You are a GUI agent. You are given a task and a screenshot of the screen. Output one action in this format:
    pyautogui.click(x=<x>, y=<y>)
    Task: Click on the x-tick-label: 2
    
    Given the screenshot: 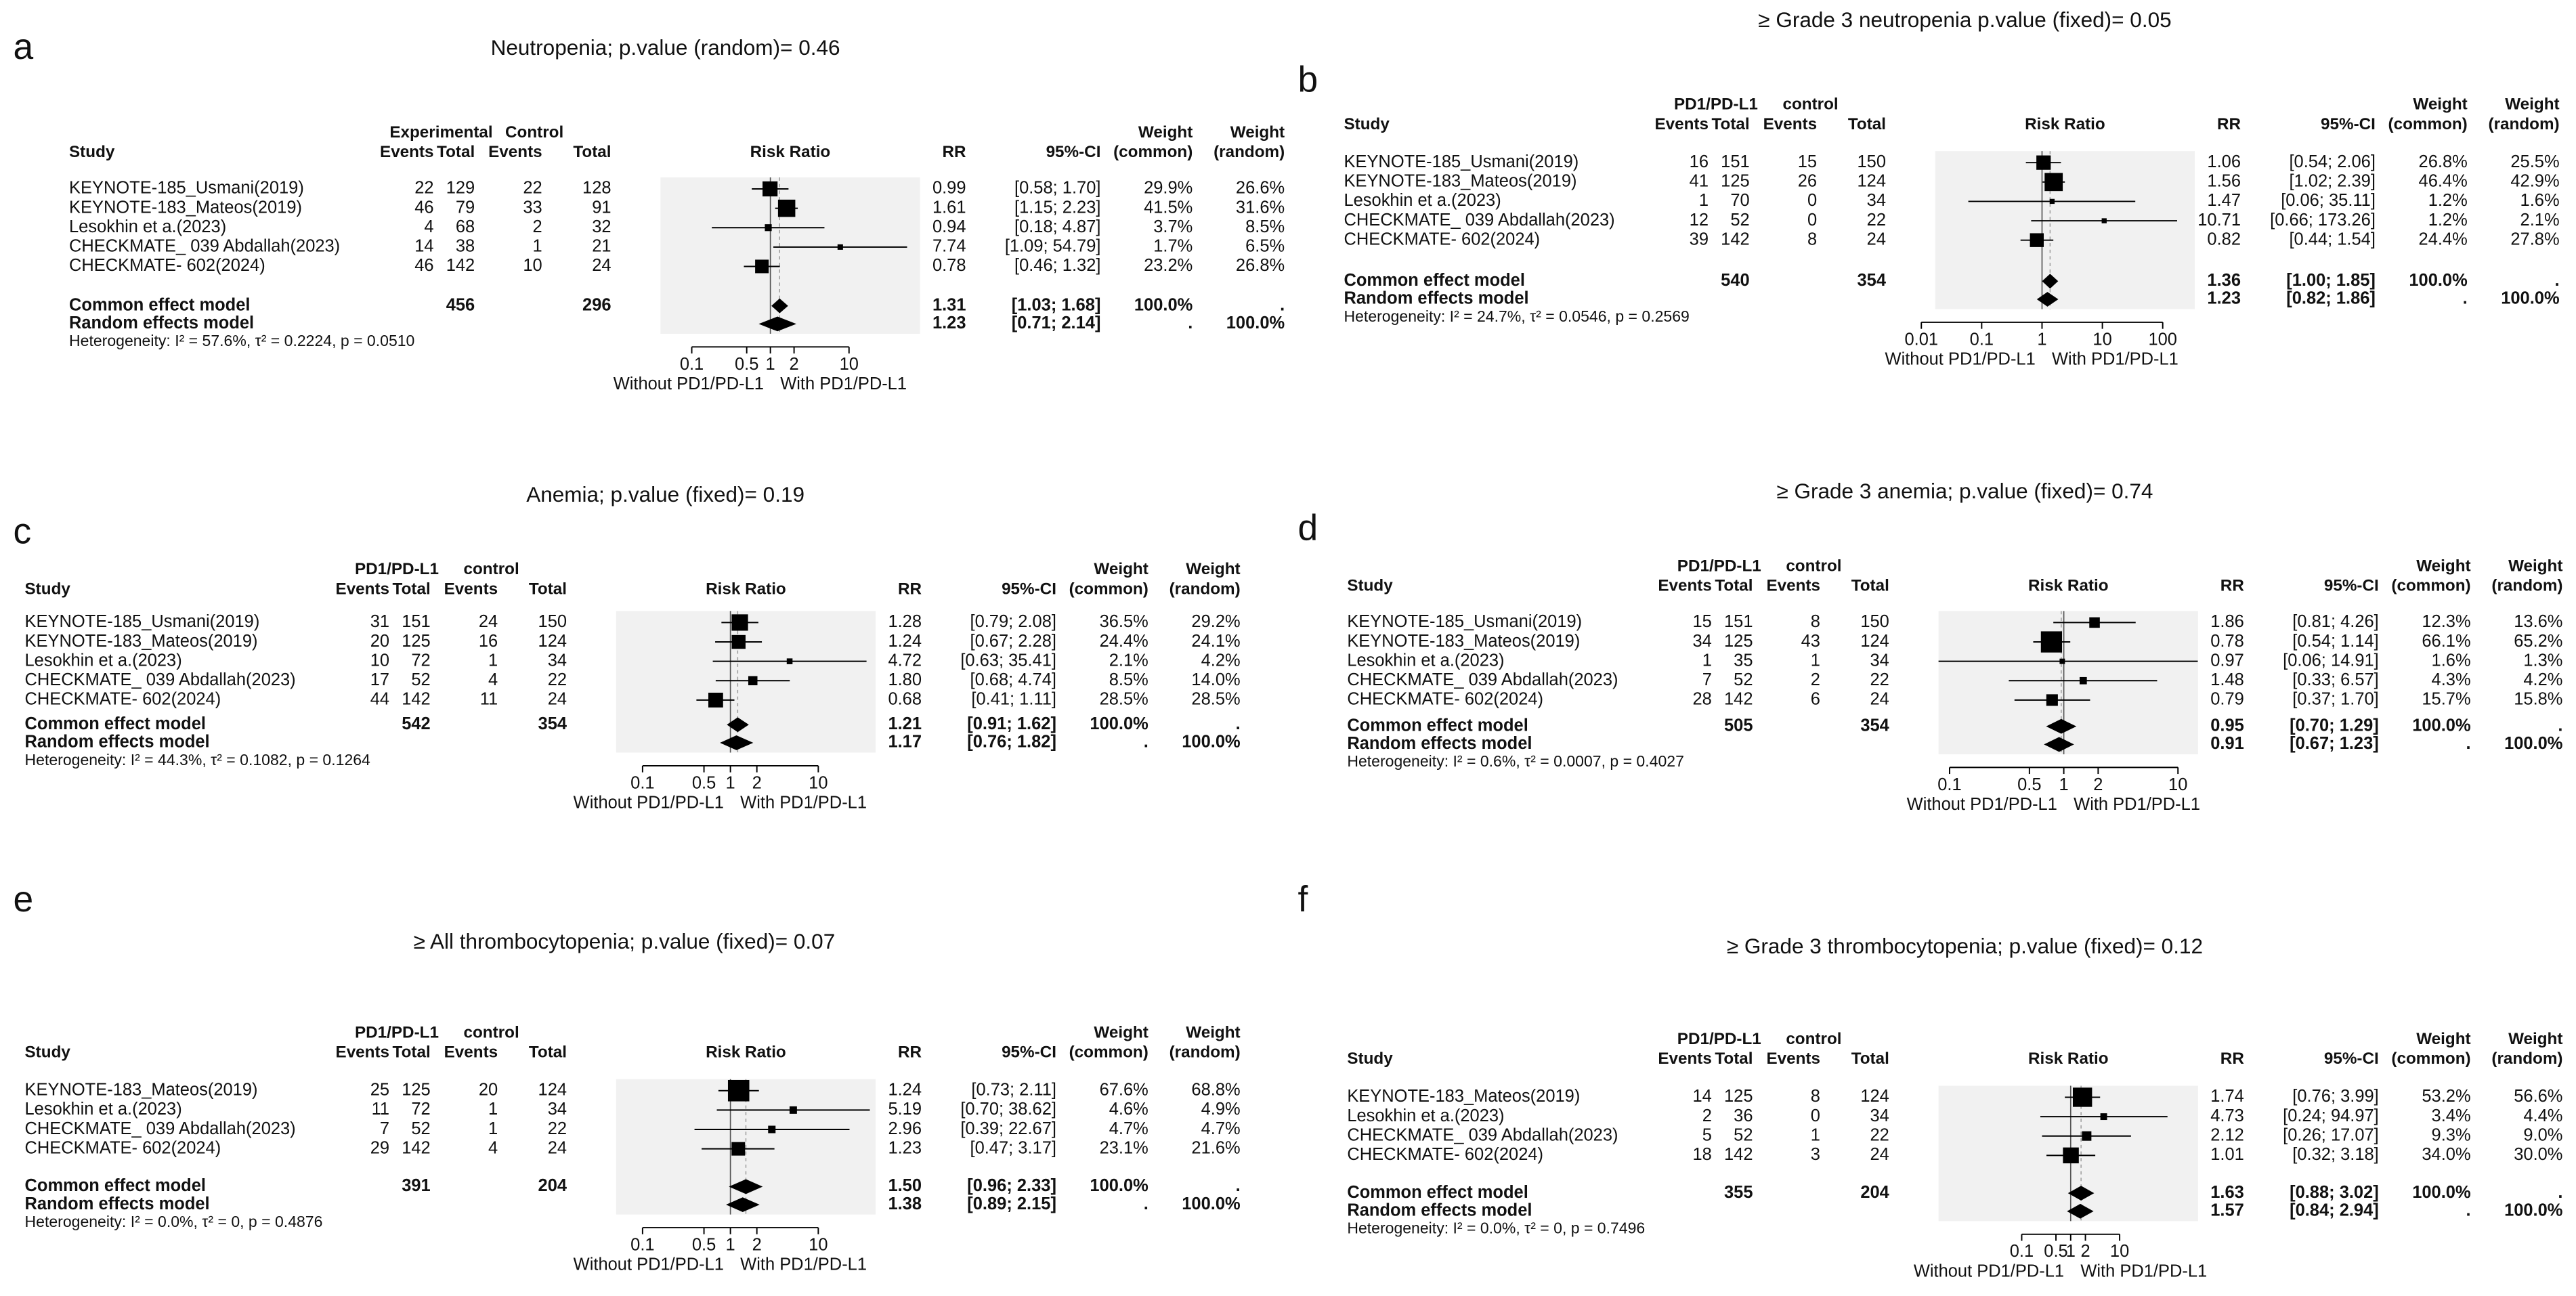 What is the action you would take?
    pyautogui.click(x=2085, y=1251)
    